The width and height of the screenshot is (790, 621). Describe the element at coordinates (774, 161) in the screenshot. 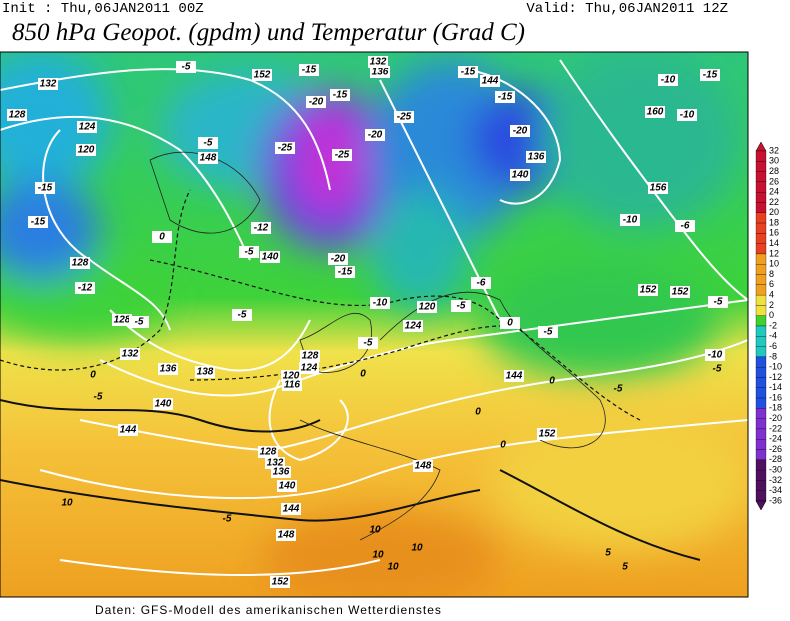

I see `colorbar-label: 30` at that location.